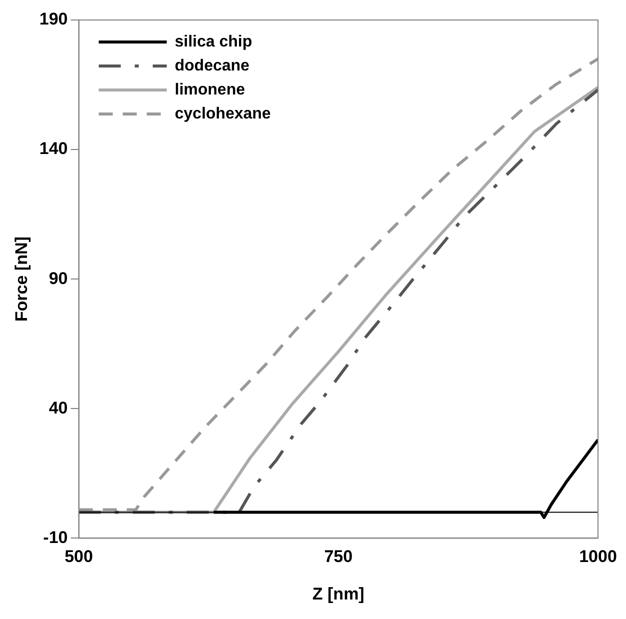 Image resolution: width=626 pixels, height=619 pixels. I want to click on x-tick-label: 750, so click(338, 556).